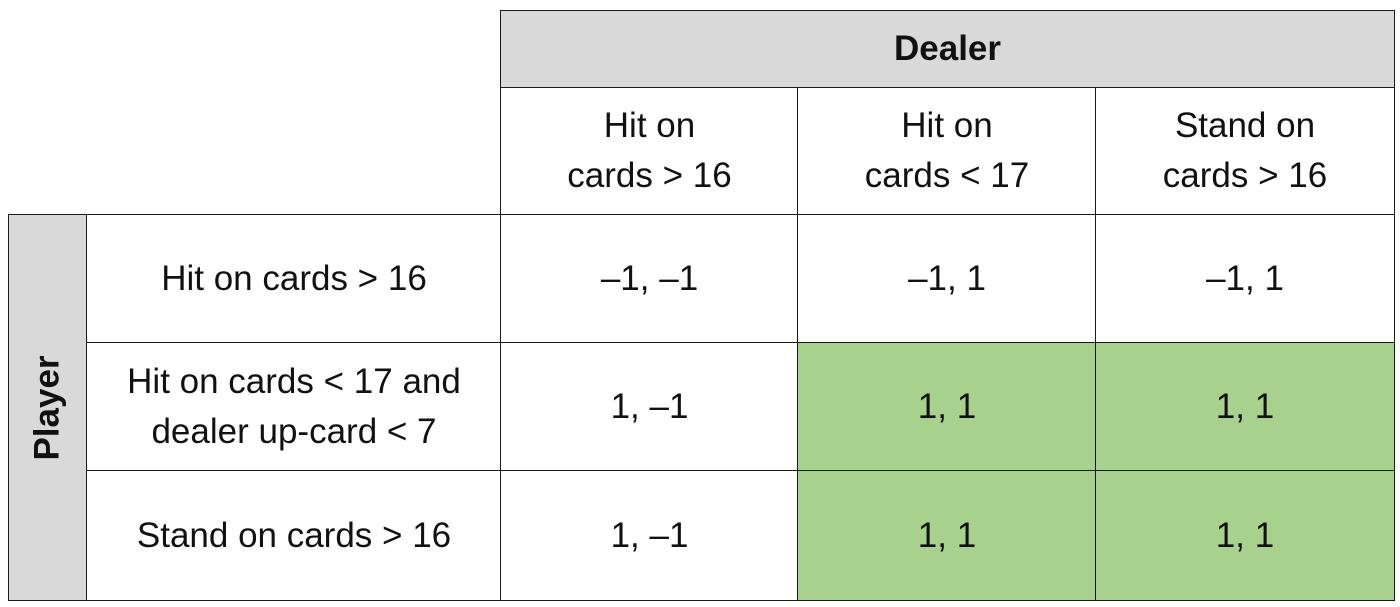 Image resolution: width=1400 pixels, height=607 pixels. I want to click on column-header-stand-above-16: Stand on cards > 16, so click(1245, 151).